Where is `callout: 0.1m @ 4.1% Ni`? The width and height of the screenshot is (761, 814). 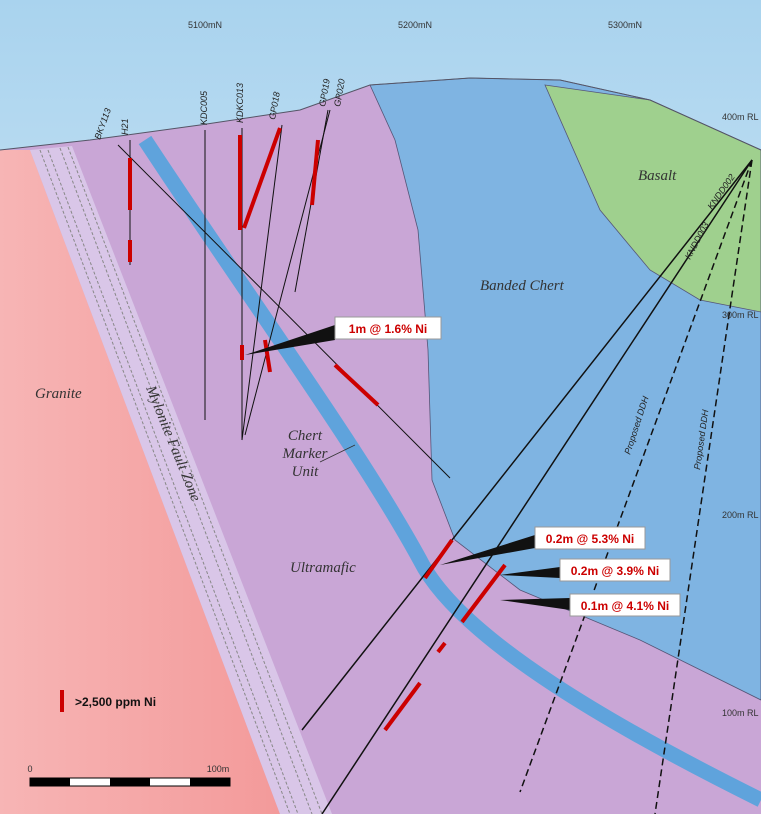
callout: 0.1m @ 4.1% Ni is located at coordinates (625, 606).